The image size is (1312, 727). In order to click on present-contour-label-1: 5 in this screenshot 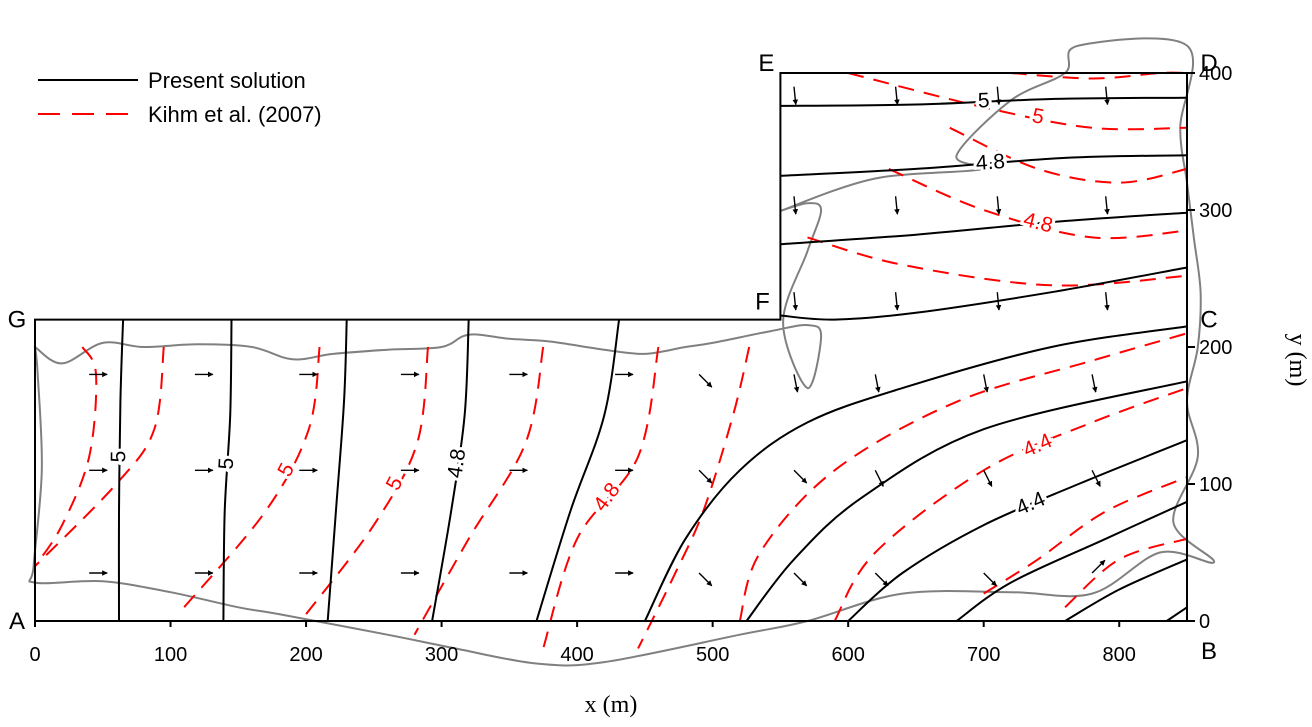, I will do `click(227, 463)`.